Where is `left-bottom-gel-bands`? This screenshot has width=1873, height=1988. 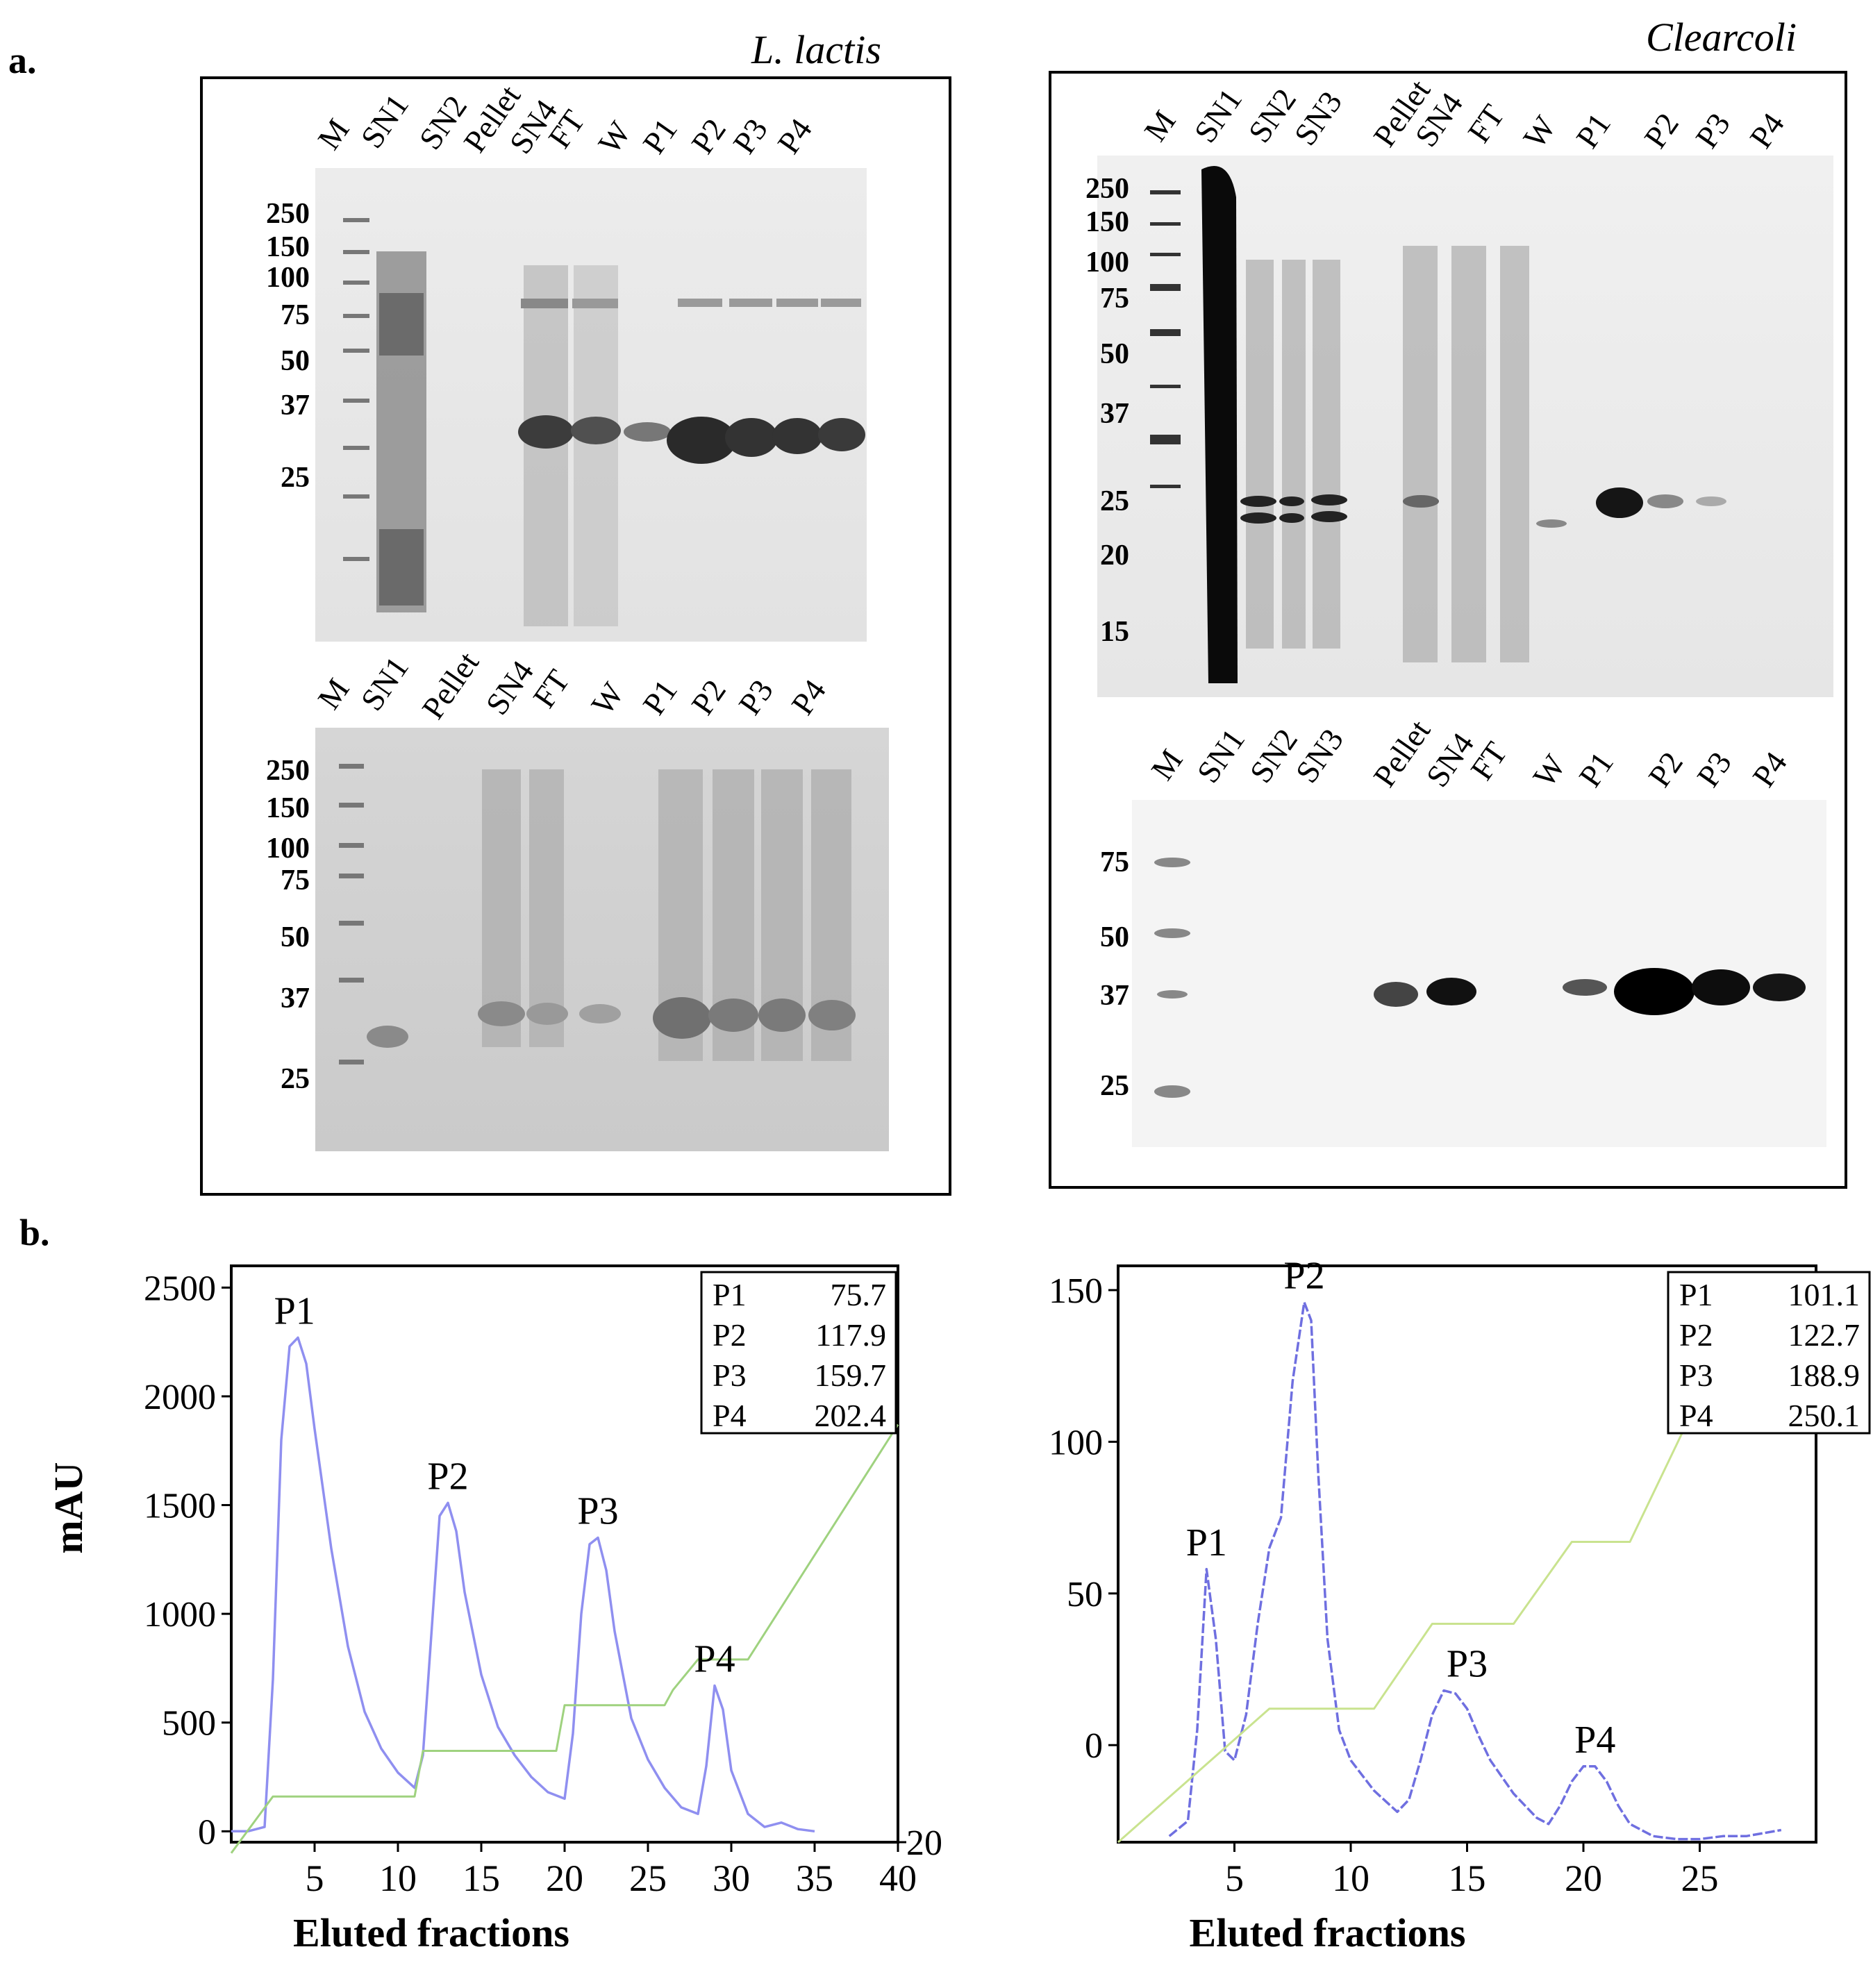 left-bottom-gel-bands is located at coordinates (597, 914).